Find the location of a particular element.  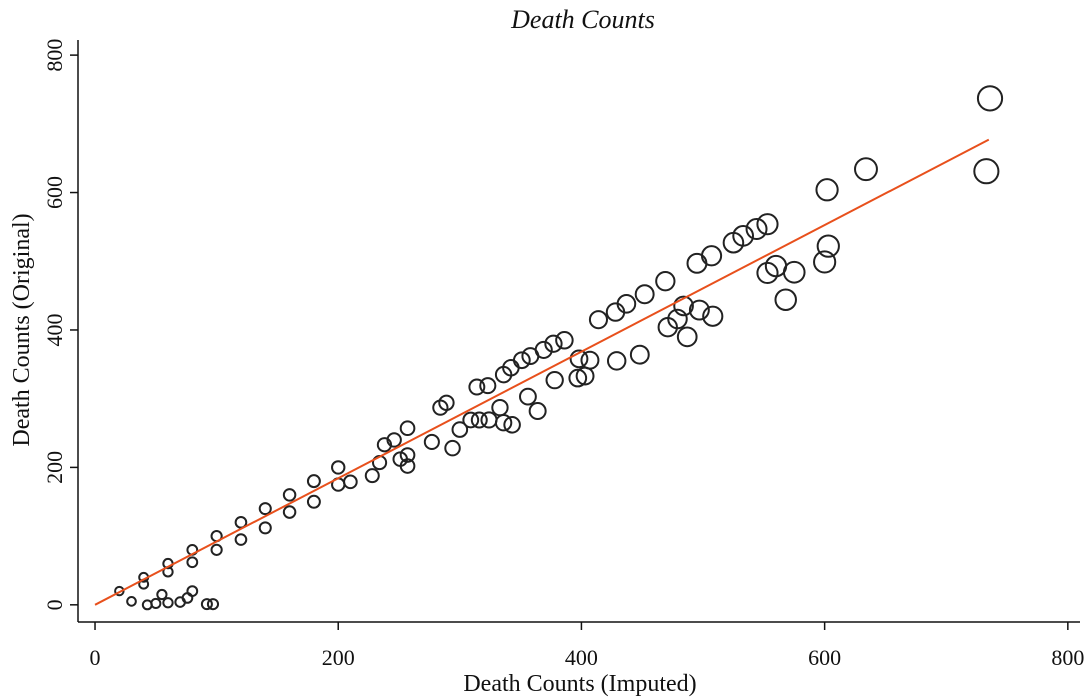

y-tick-label: 200 is located at coordinates (54, 467).